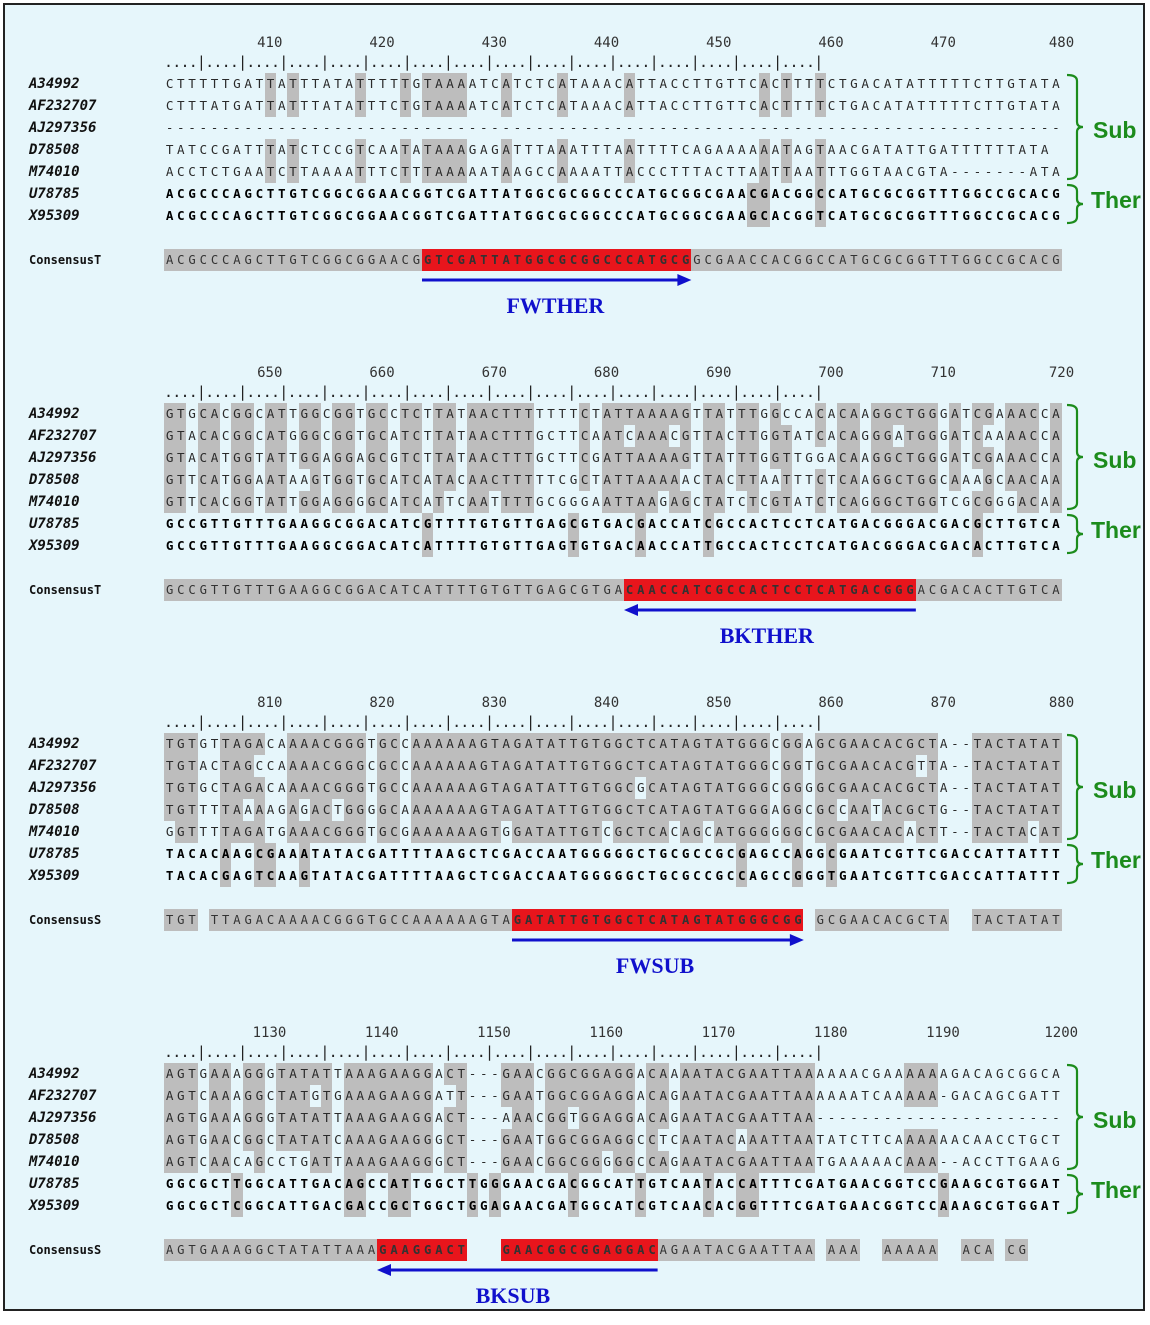 Image resolution: width=1150 pixels, height=1325 pixels. What do you see at coordinates (943, 260) in the screenshot?
I see `consensus-base: T` at bounding box center [943, 260].